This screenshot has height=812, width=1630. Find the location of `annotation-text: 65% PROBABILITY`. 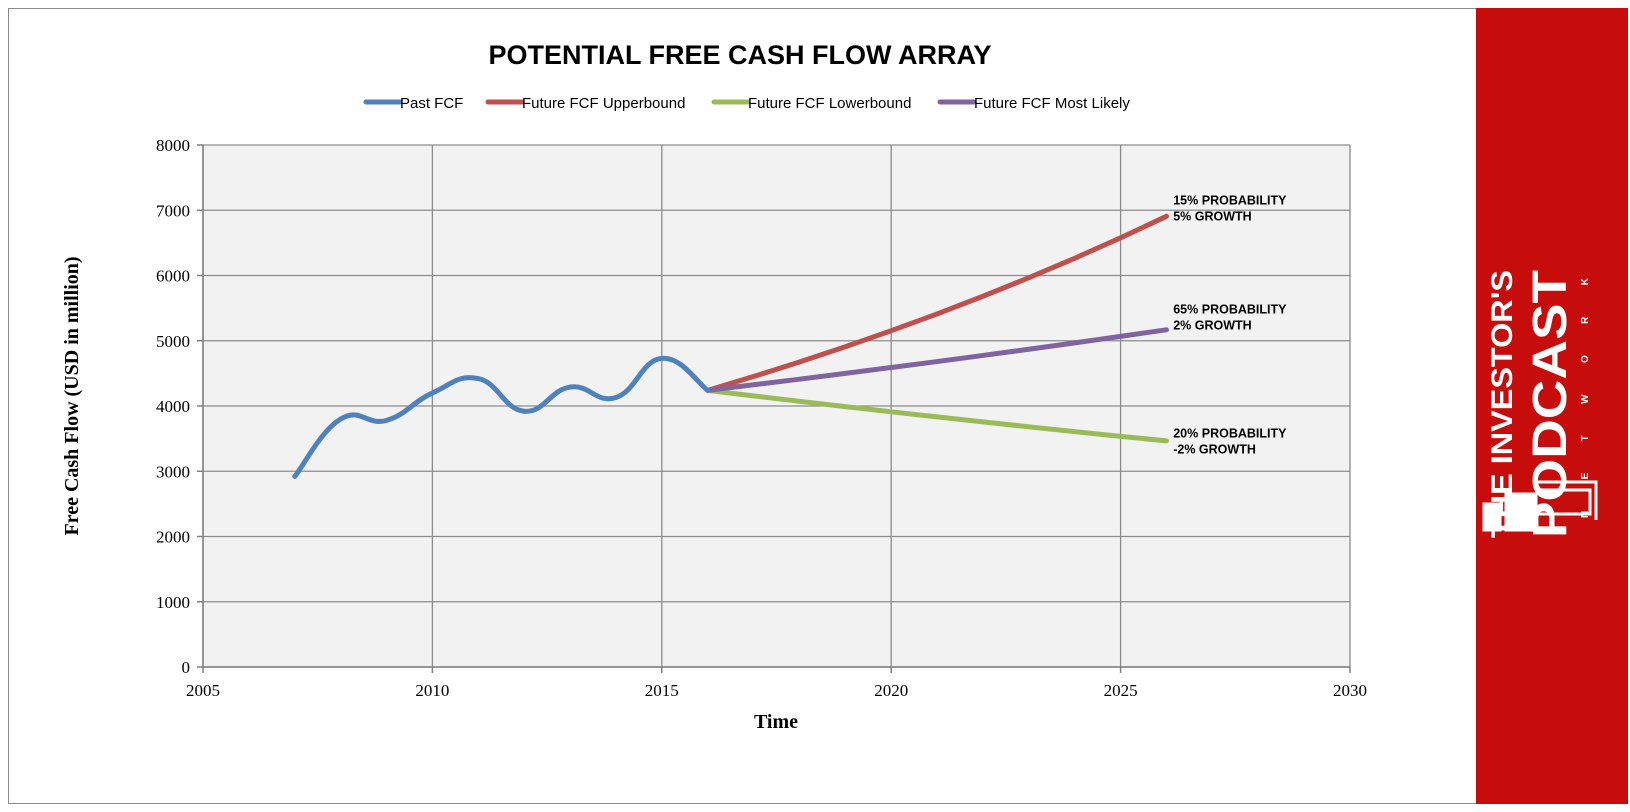

annotation-text: 65% PROBABILITY is located at coordinates (1230, 310).